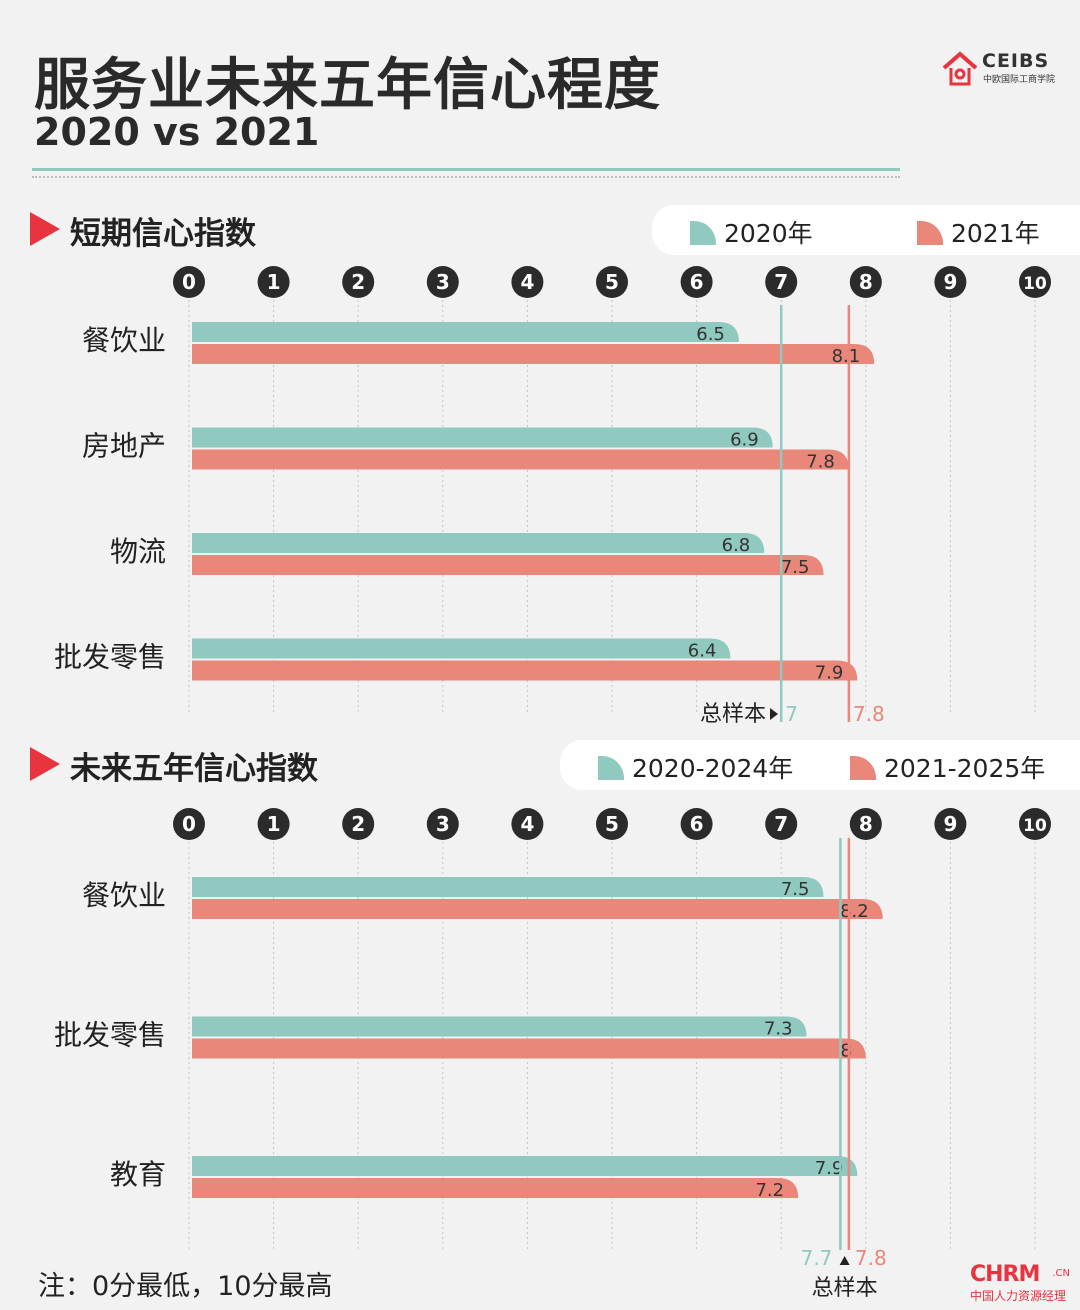 The width and height of the screenshot is (1080, 1310). I want to click on bar-value-label: 8.2, so click(854, 911).